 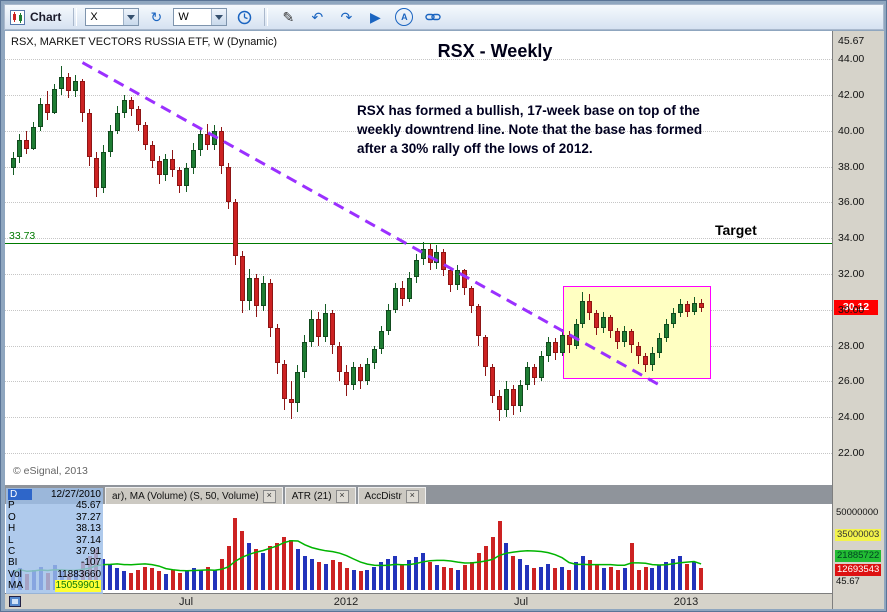 What do you see at coordinates (346, 602) in the screenshot?
I see `time-axis-label: 2012` at bounding box center [346, 602].